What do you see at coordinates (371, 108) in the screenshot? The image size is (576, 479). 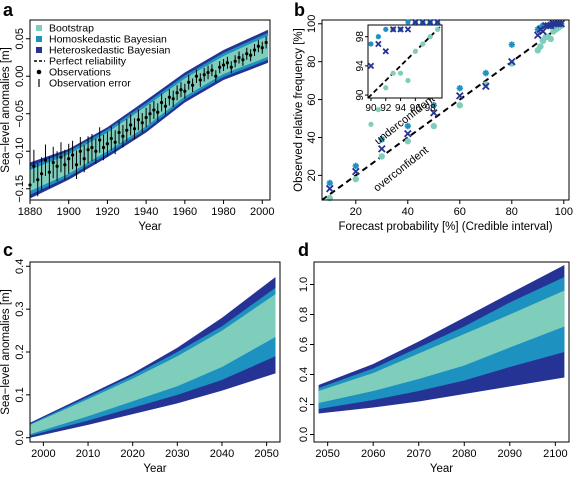 I see `inset-x-tick-label: 90` at bounding box center [371, 108].